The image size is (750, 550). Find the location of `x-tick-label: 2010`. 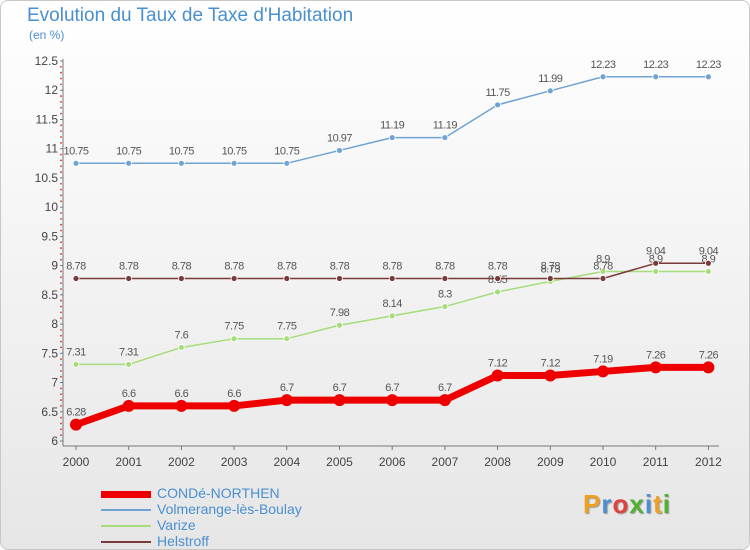

x-tick-label: 2010 is located at coordinates (603, 462).